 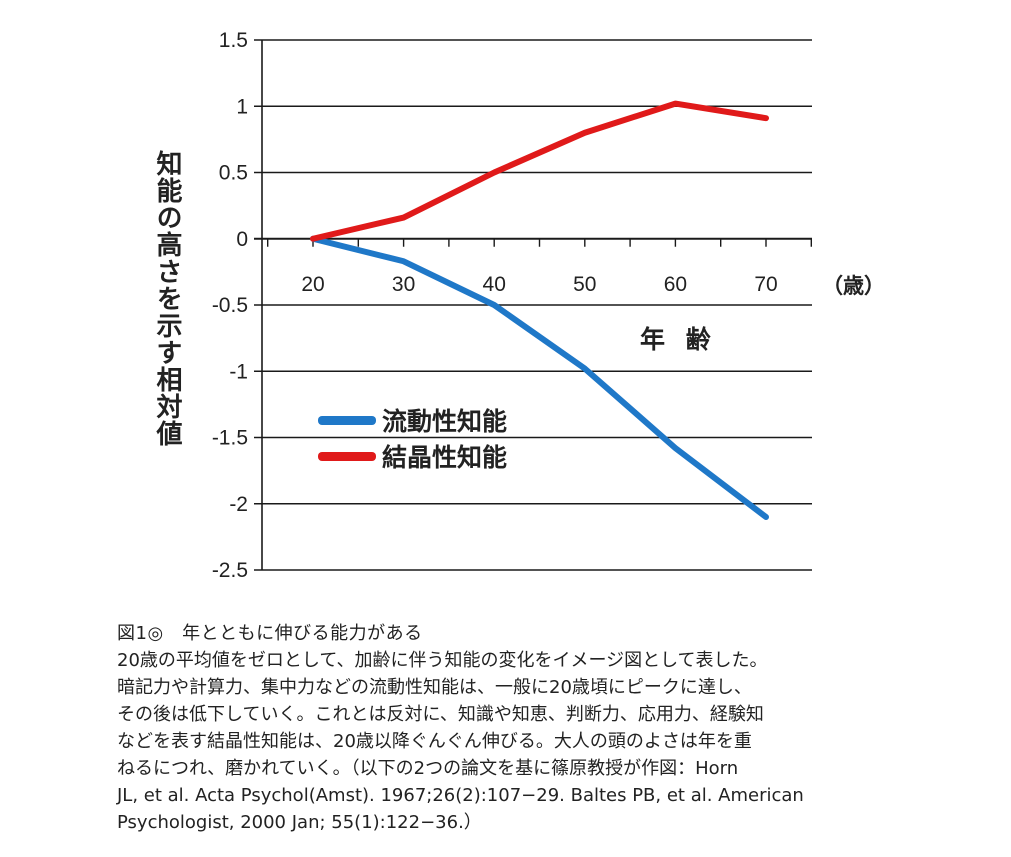 I want to click on legend-swatch-crystallized, so click(x=347, y=456).